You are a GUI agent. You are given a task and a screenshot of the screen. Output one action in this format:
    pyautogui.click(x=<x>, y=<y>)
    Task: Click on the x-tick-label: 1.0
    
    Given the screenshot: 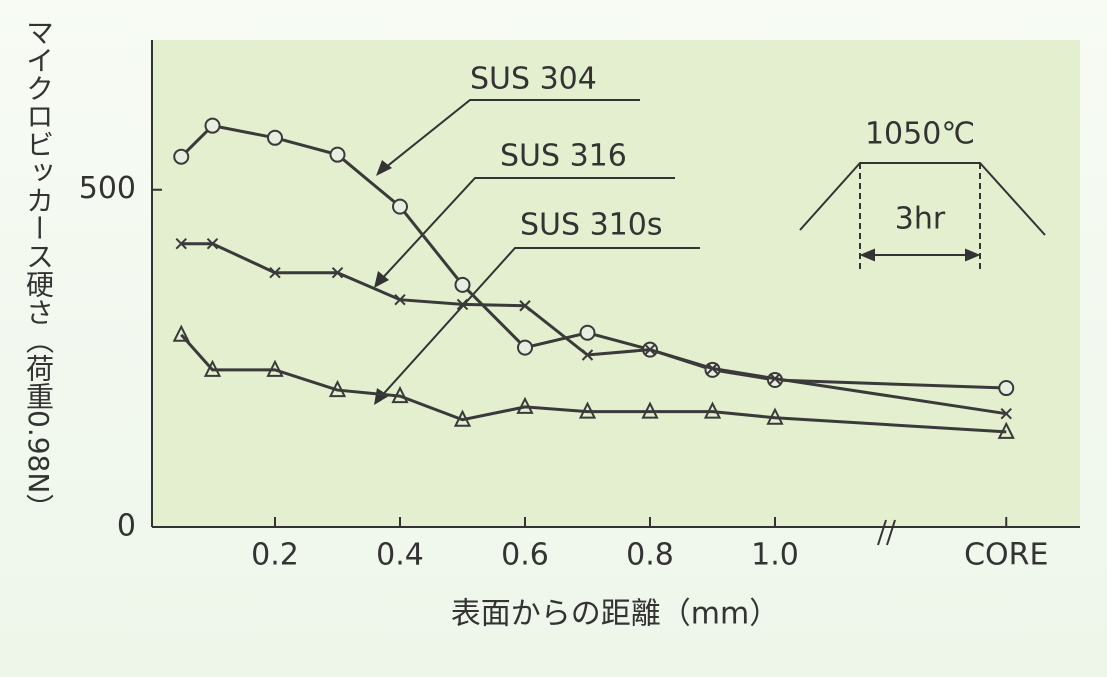 What is the action you would take?
    pyautogui.click(x=775, y=555)
    